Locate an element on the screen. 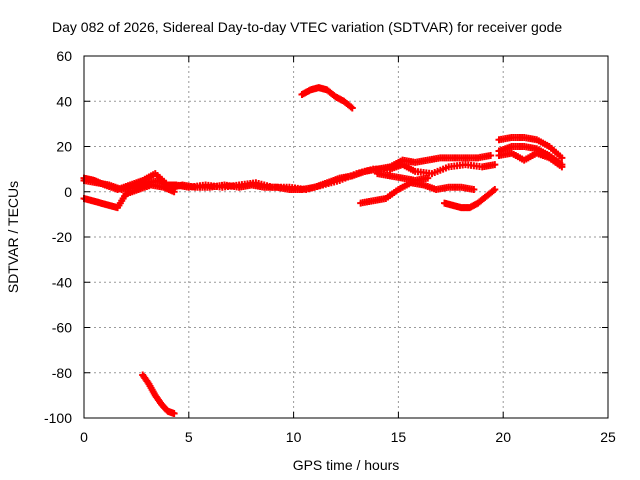 This screenshot has height=480, width=640. series-track-j is located at coordinates (327, 98).